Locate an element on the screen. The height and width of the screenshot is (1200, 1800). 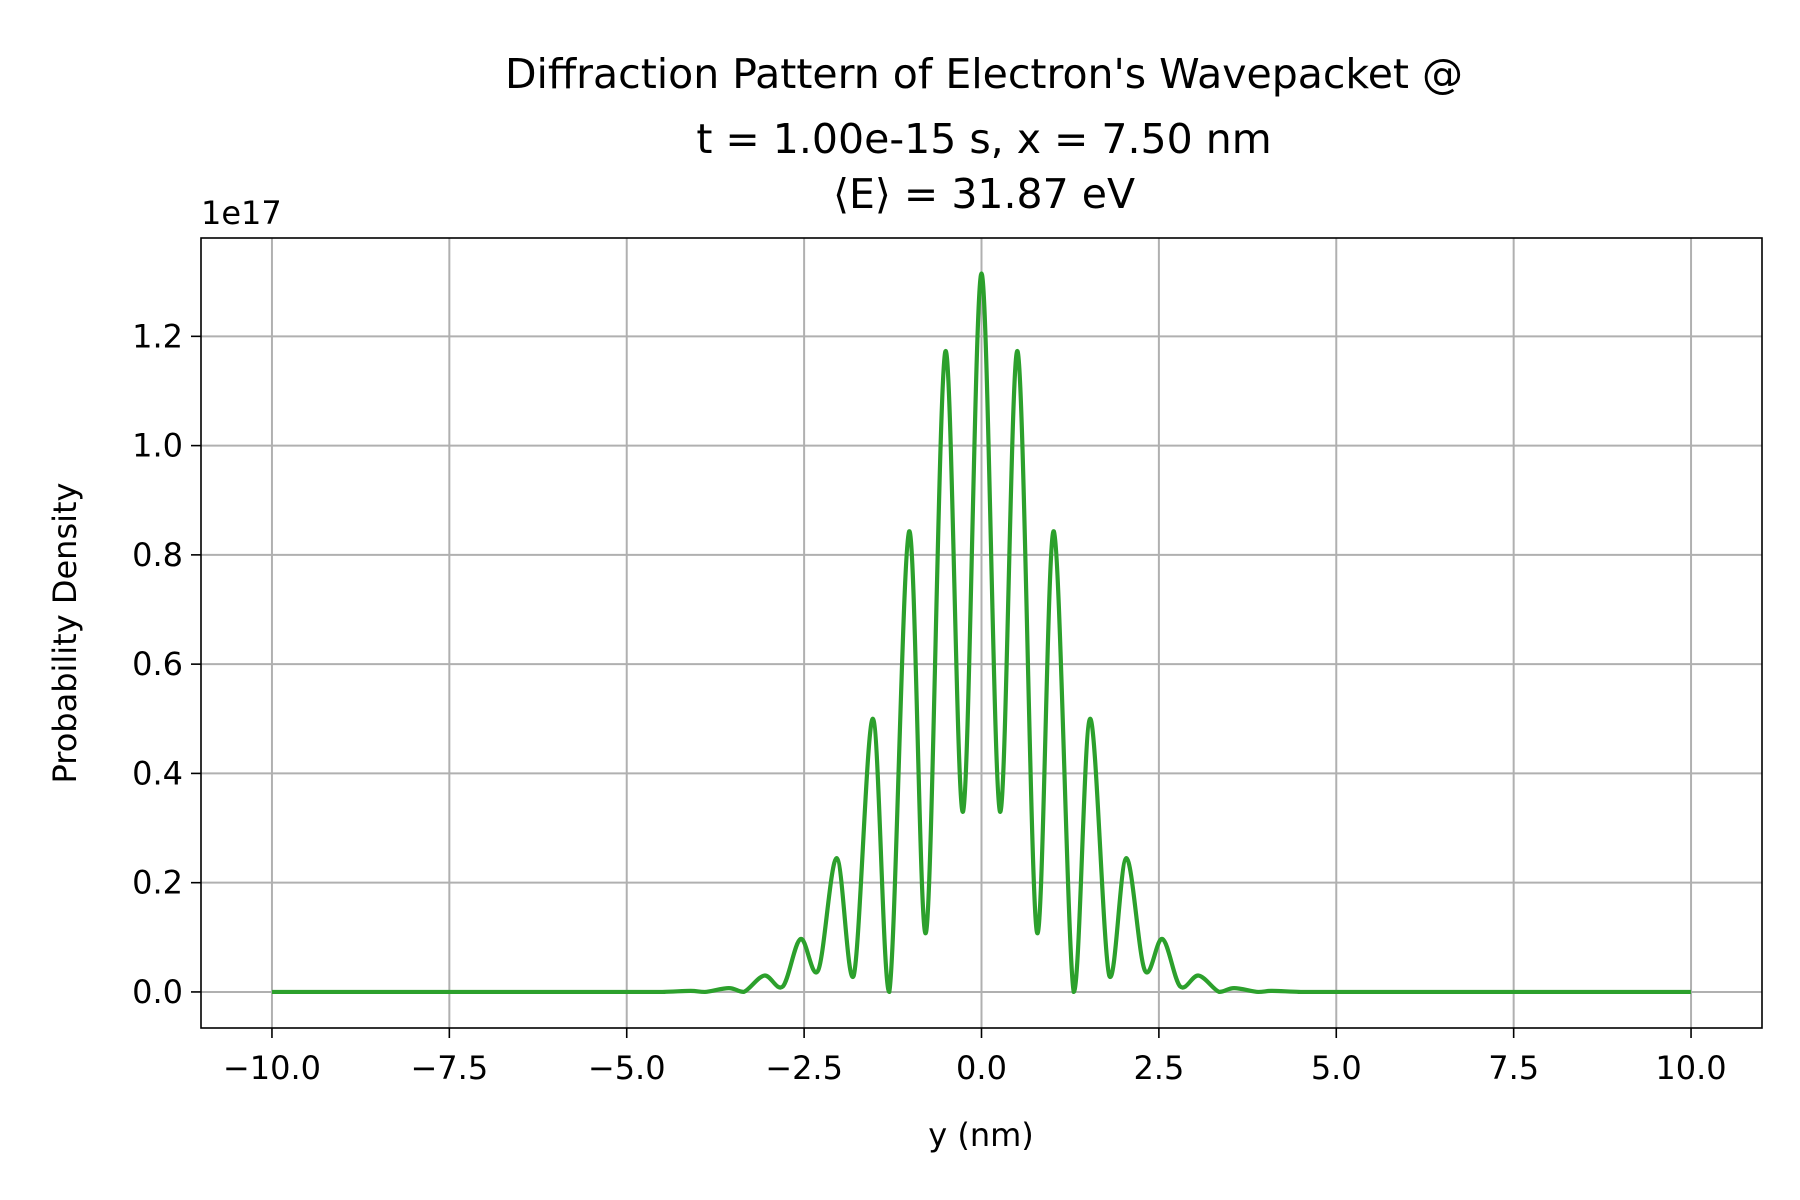
y-axis-label: Probability Density is located at coordinates (65, 633).